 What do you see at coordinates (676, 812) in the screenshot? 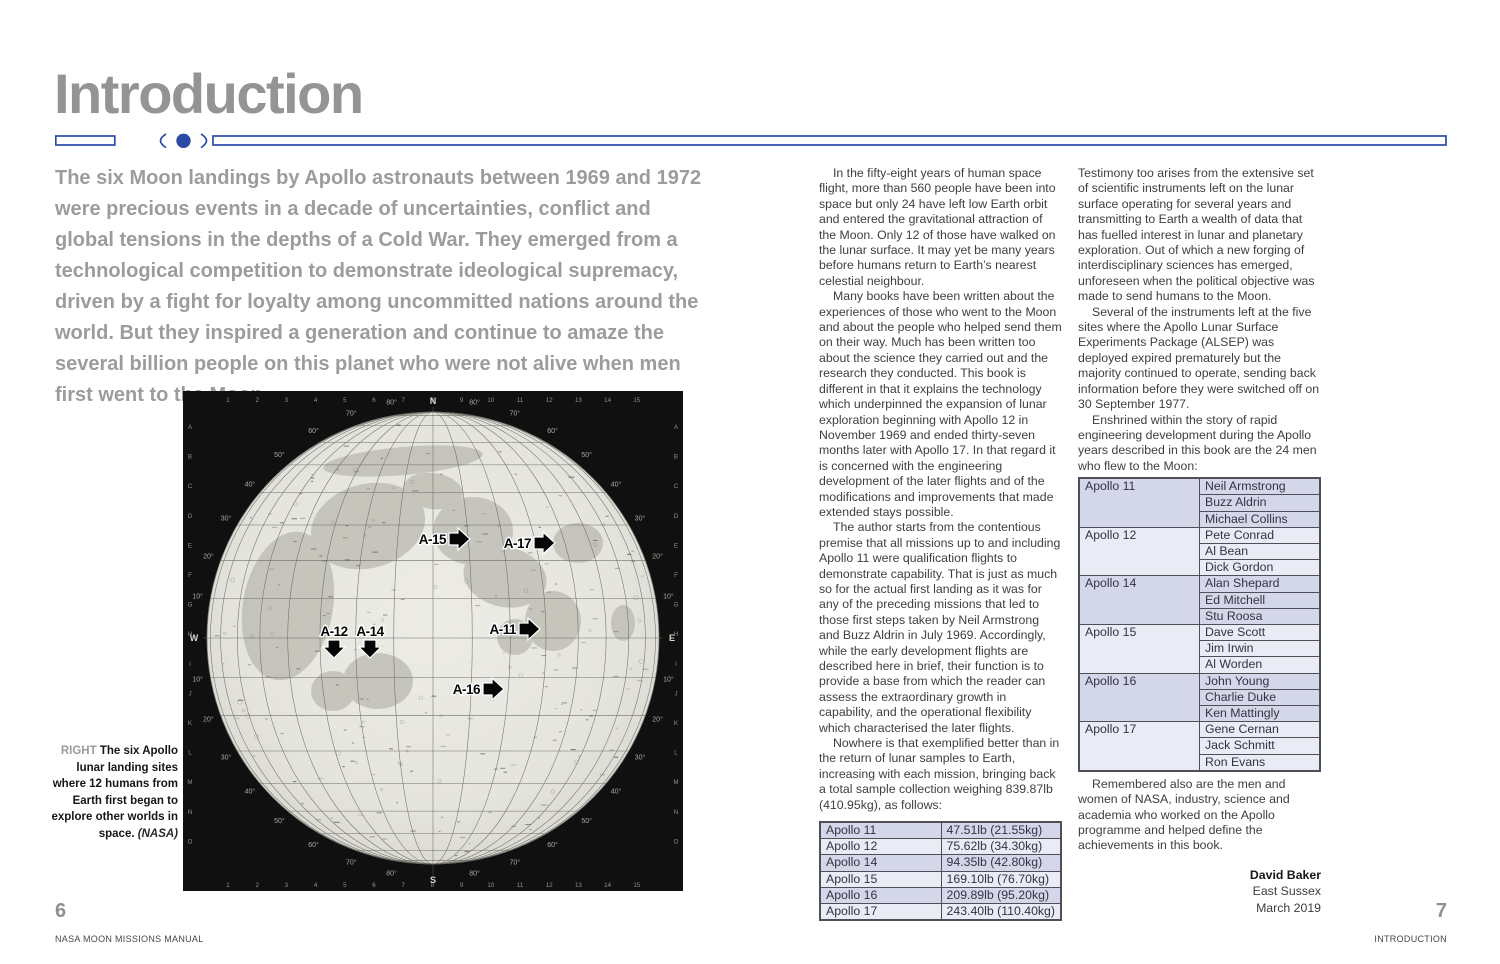
I see `edge-letter-right: N` at bounding box center [676, 812].